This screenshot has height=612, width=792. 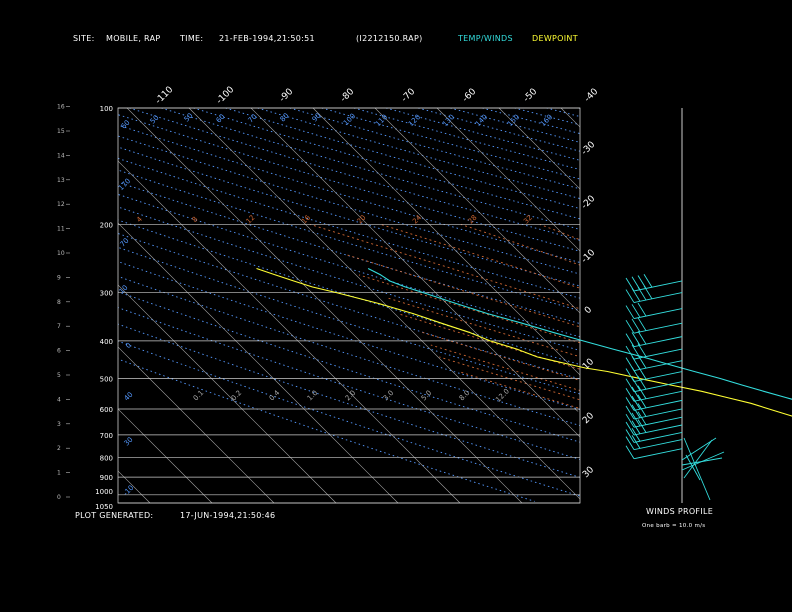 I want to click on plot-generated-value: 17-JUN-1994,21:50:46, so click(x=228, y=515).